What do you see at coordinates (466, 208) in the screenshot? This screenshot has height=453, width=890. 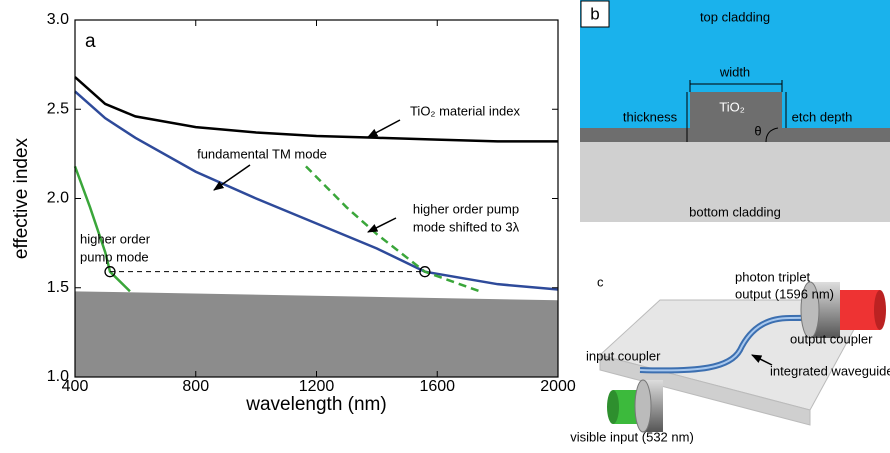 I see `series-label: higher order pump` at bounding box center [466, 208].